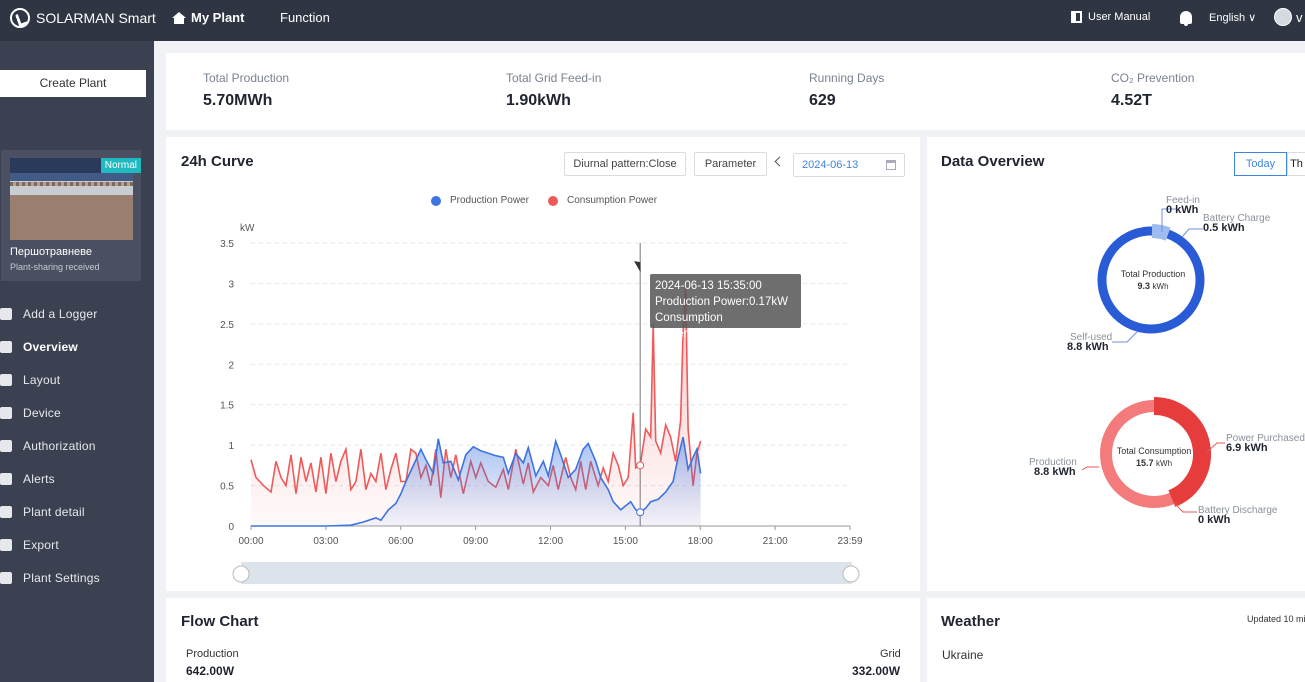  I want to click on stat-label: CO₂ Prevention, so click(1153, 78).